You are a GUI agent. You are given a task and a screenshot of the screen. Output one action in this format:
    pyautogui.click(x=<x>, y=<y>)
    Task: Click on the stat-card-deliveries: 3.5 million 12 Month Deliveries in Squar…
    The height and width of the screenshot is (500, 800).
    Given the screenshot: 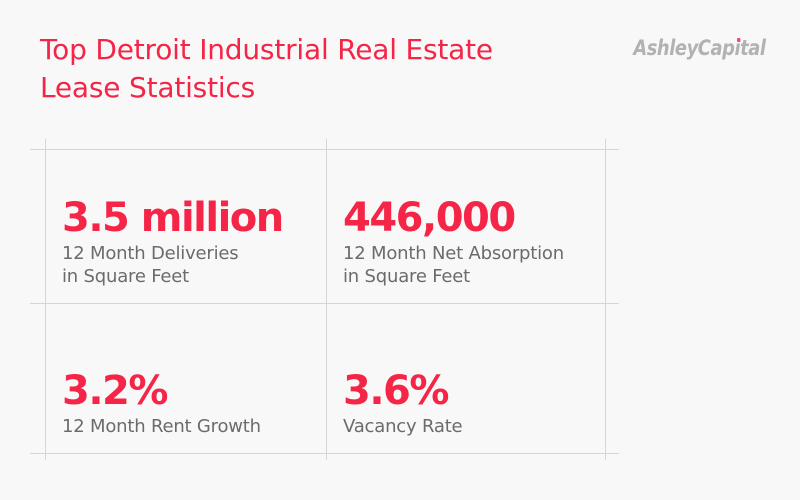 What is the action you would take?
    pyautogui.click(x=185, y=226)
    